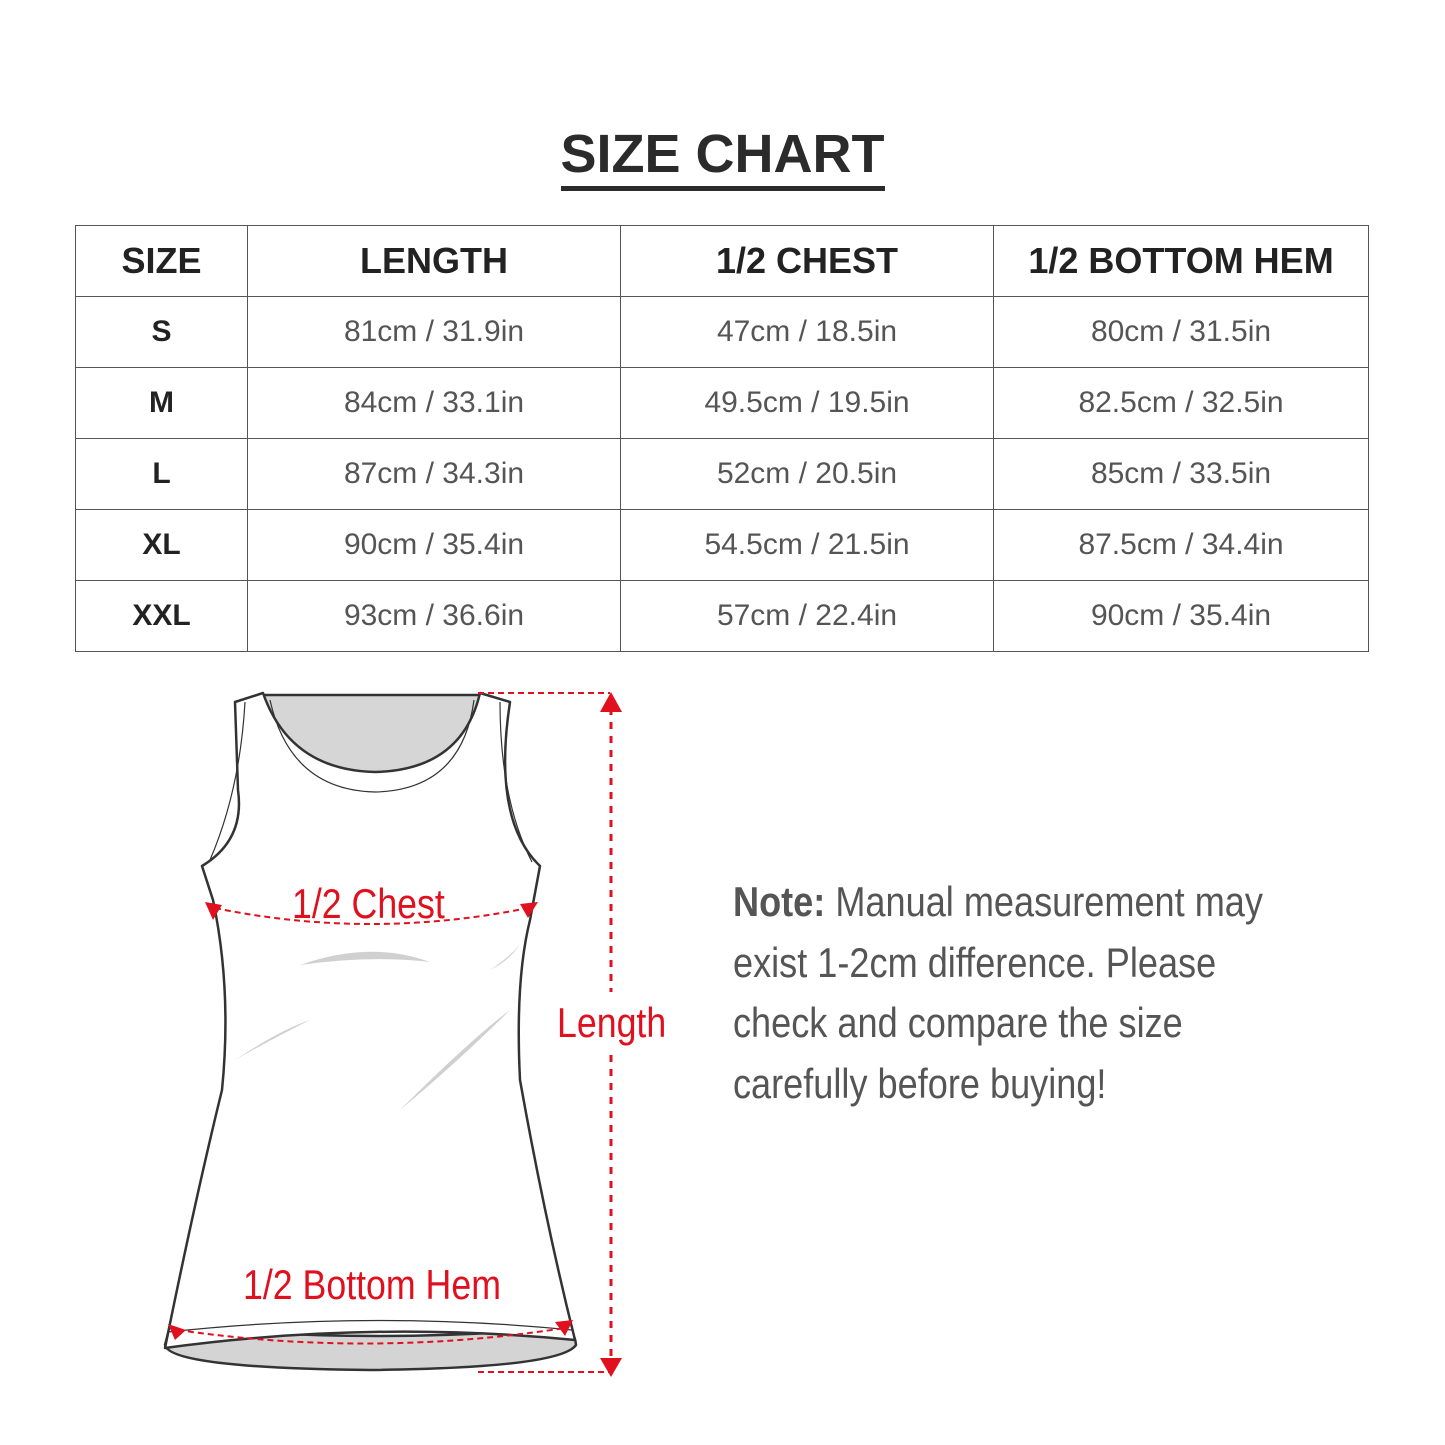 The image size is (1445, 1445). Describe the element at coordinates (434, 332) in the screenshot. I see `cell-length: 81cm / 31.9in` at that location.